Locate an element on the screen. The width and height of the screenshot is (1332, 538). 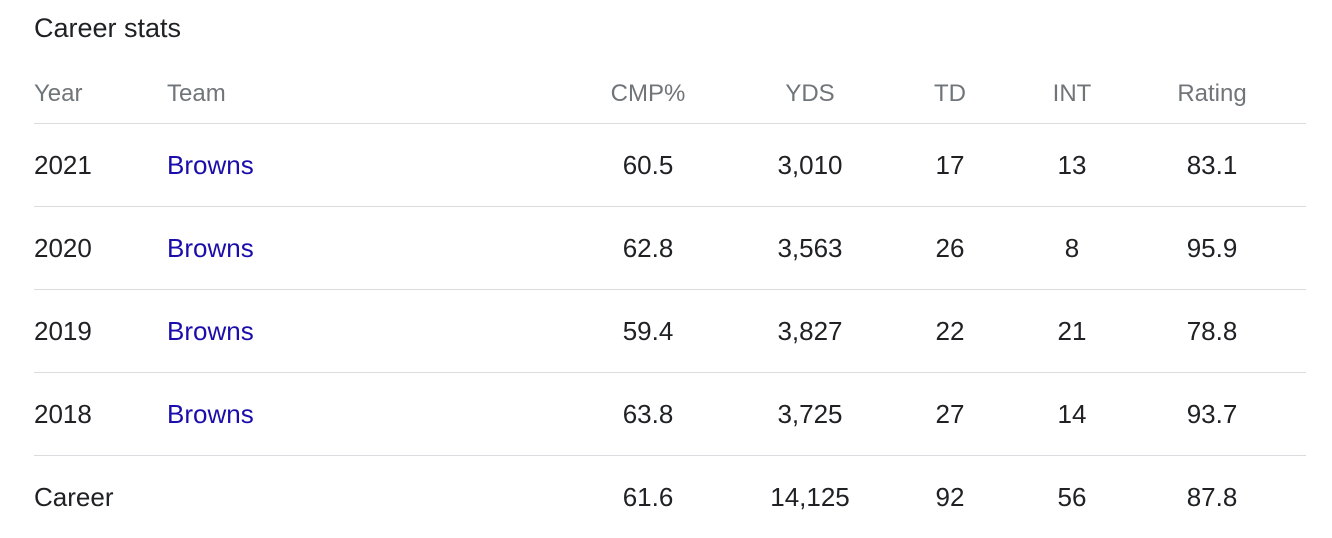
td-cell: 27 is located at coordinates (950, 413).